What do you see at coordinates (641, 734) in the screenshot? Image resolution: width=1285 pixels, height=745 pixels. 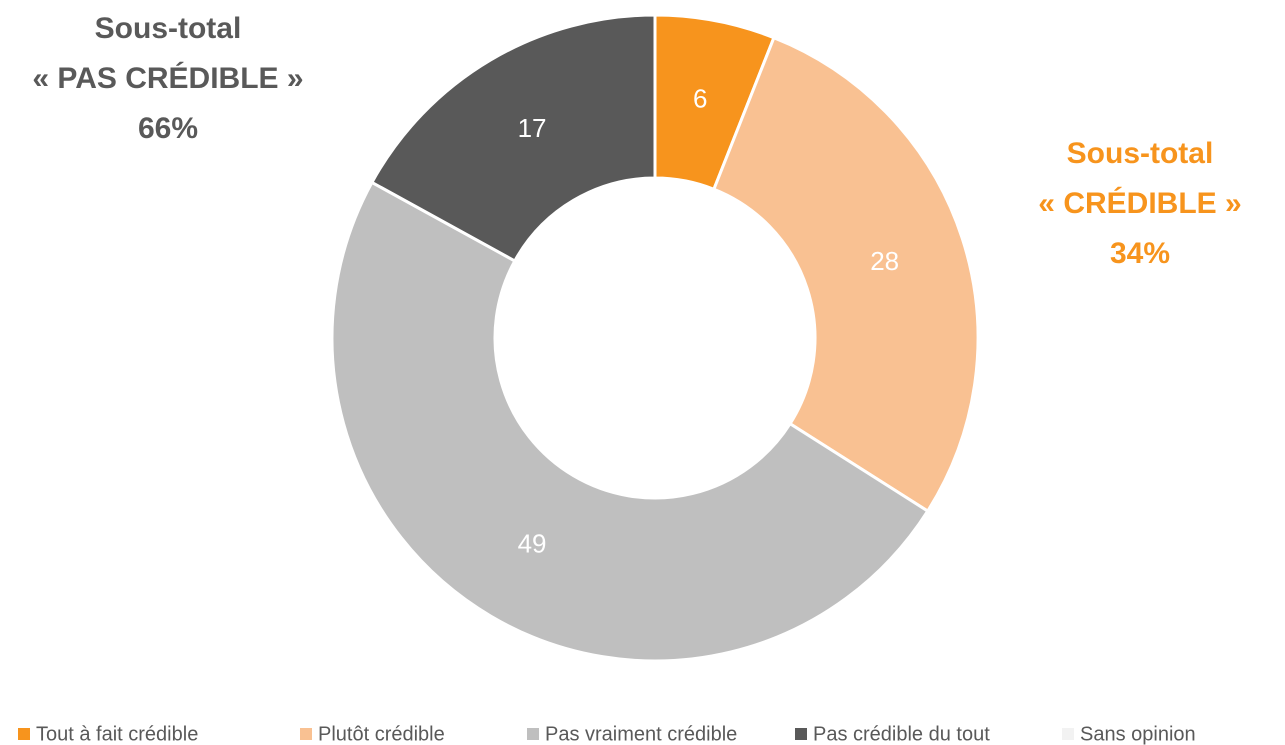 I see `legend-label: Pas vraiment crédible` at bounding box center [641, 734].